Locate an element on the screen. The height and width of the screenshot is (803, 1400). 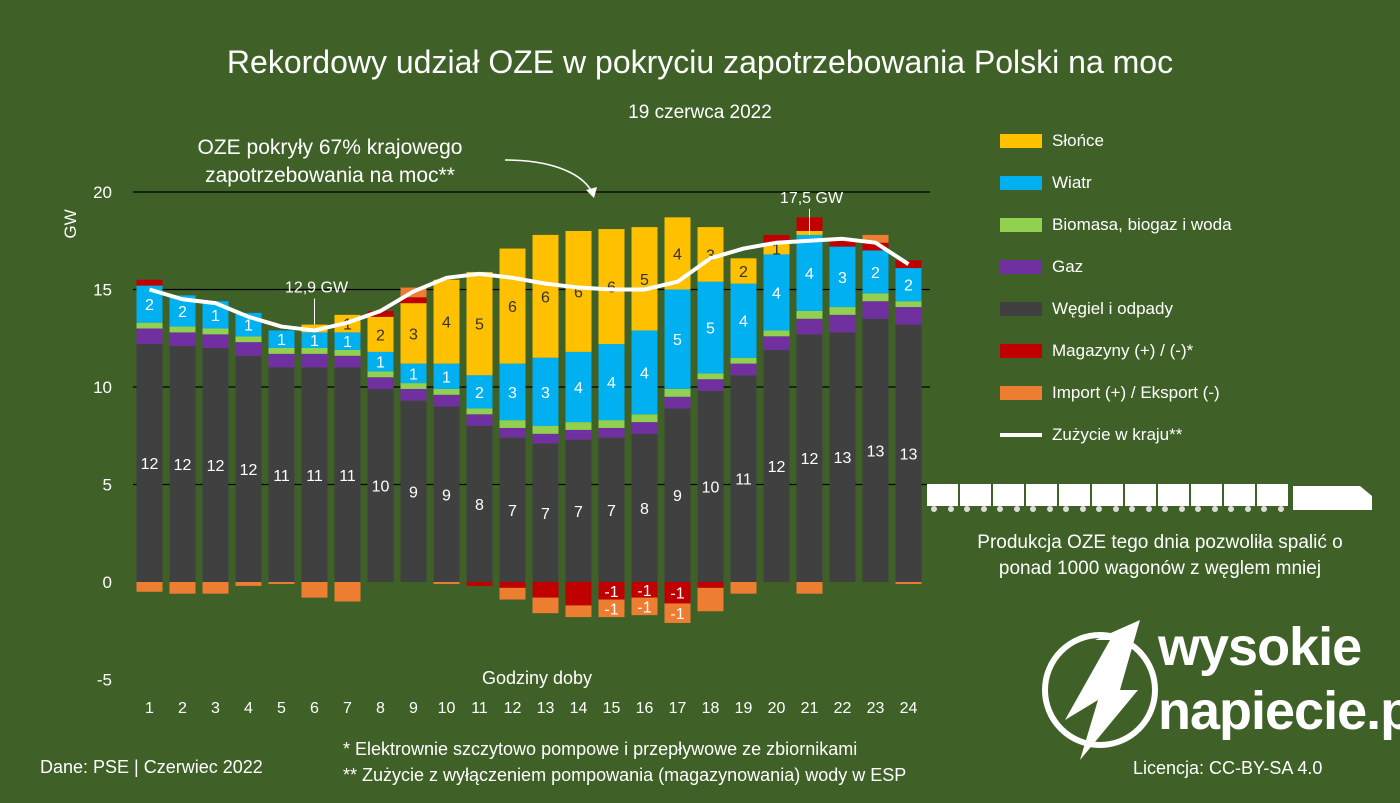
annotation-arrowhead is located at coordinates (591, 192).